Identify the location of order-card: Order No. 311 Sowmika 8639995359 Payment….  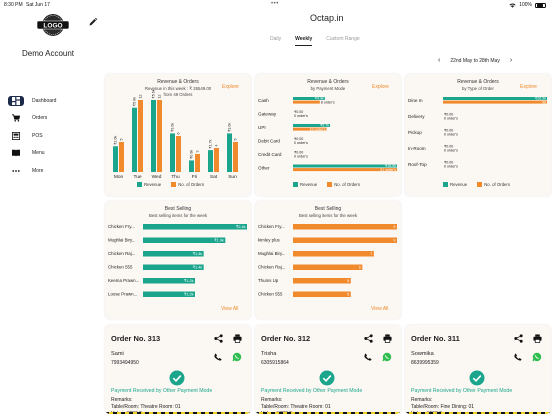
(478, 369).